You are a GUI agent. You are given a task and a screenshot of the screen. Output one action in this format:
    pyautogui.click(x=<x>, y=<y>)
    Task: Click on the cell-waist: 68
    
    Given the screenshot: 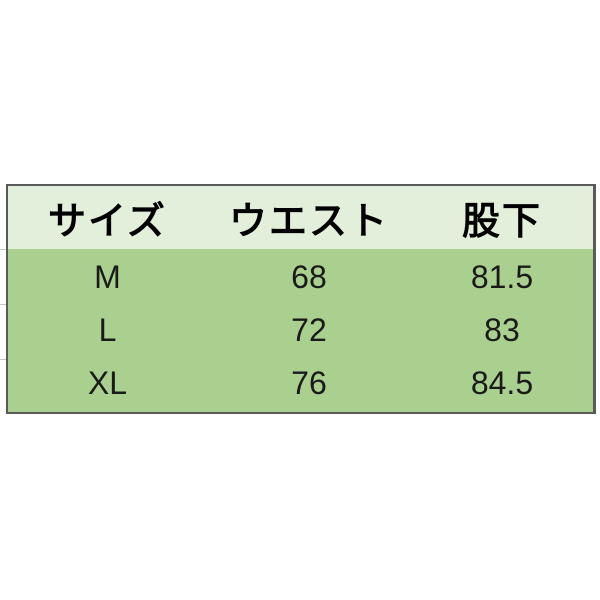 What is the action you would take?
    pyautogui.click(x=309, y=277)
    